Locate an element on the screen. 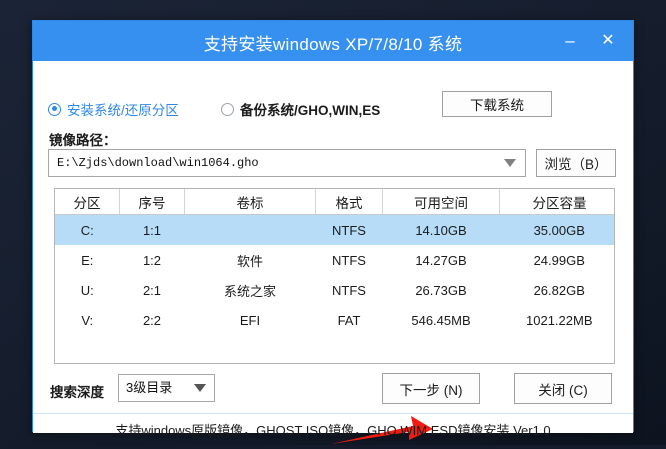 Image resolution: width=666 pixels, height=449 pixels. column-header-index: 序号 is located at coordinates (152, 202).